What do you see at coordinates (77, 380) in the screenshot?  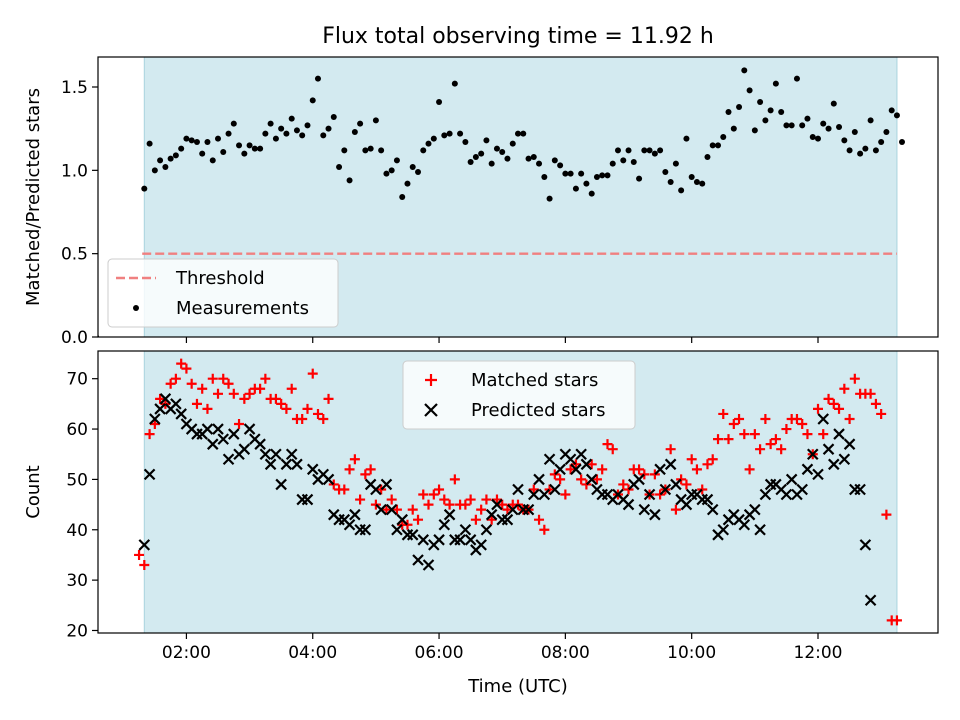 I see `y-tick-label: 70` at bounding box center [77, 380].